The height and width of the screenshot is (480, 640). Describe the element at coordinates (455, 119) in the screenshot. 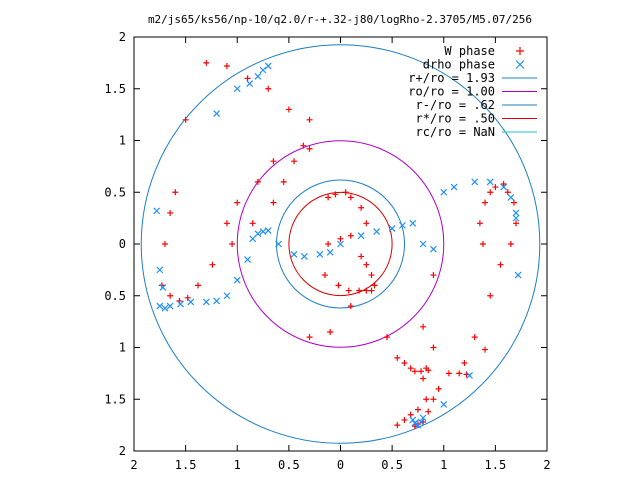

I see `legend-label: r*/ro = .50` at that location.